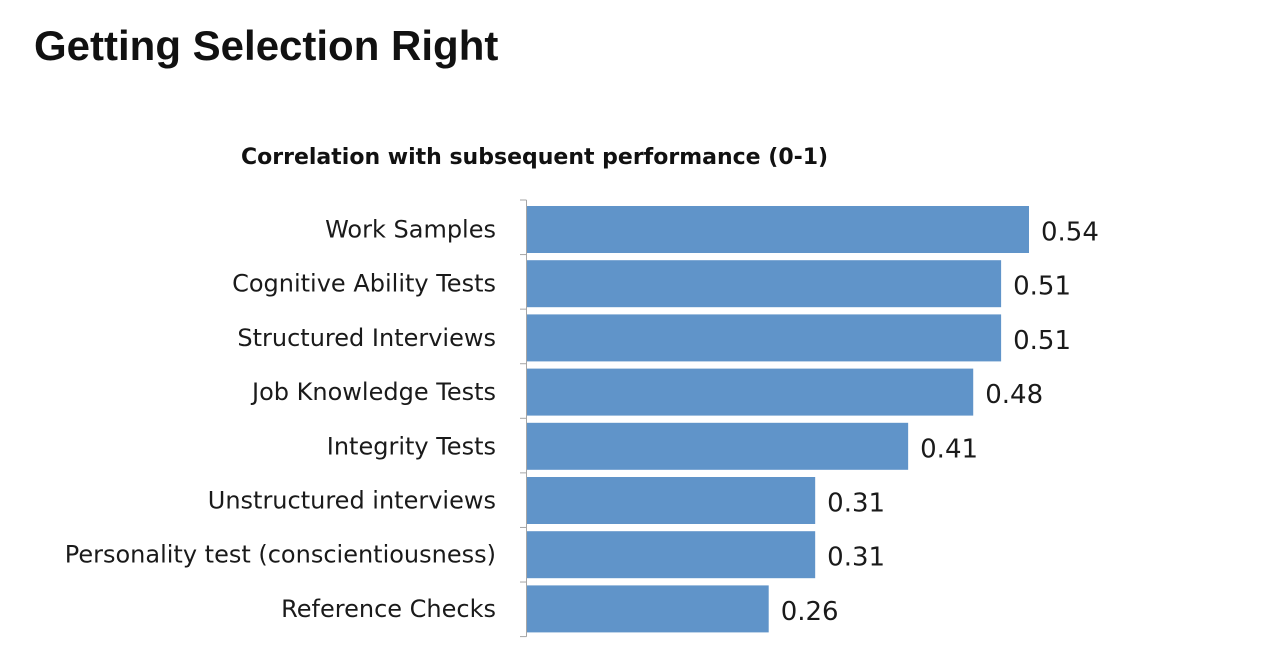  I want to click on value-label-4: 0.41, so click(949, 449).